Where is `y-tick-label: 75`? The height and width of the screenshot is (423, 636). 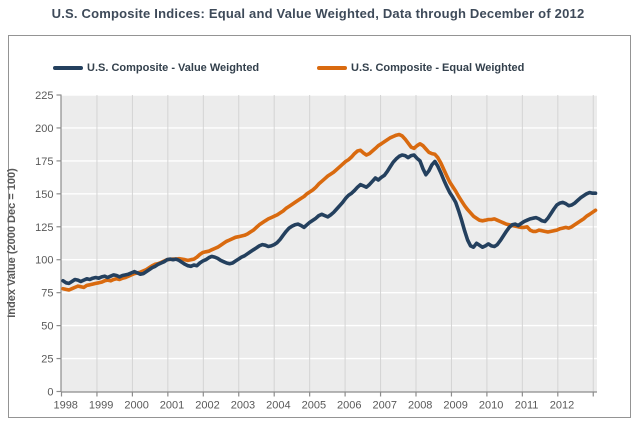
y-tick-label: 75 is located at coordinates (47, 294).